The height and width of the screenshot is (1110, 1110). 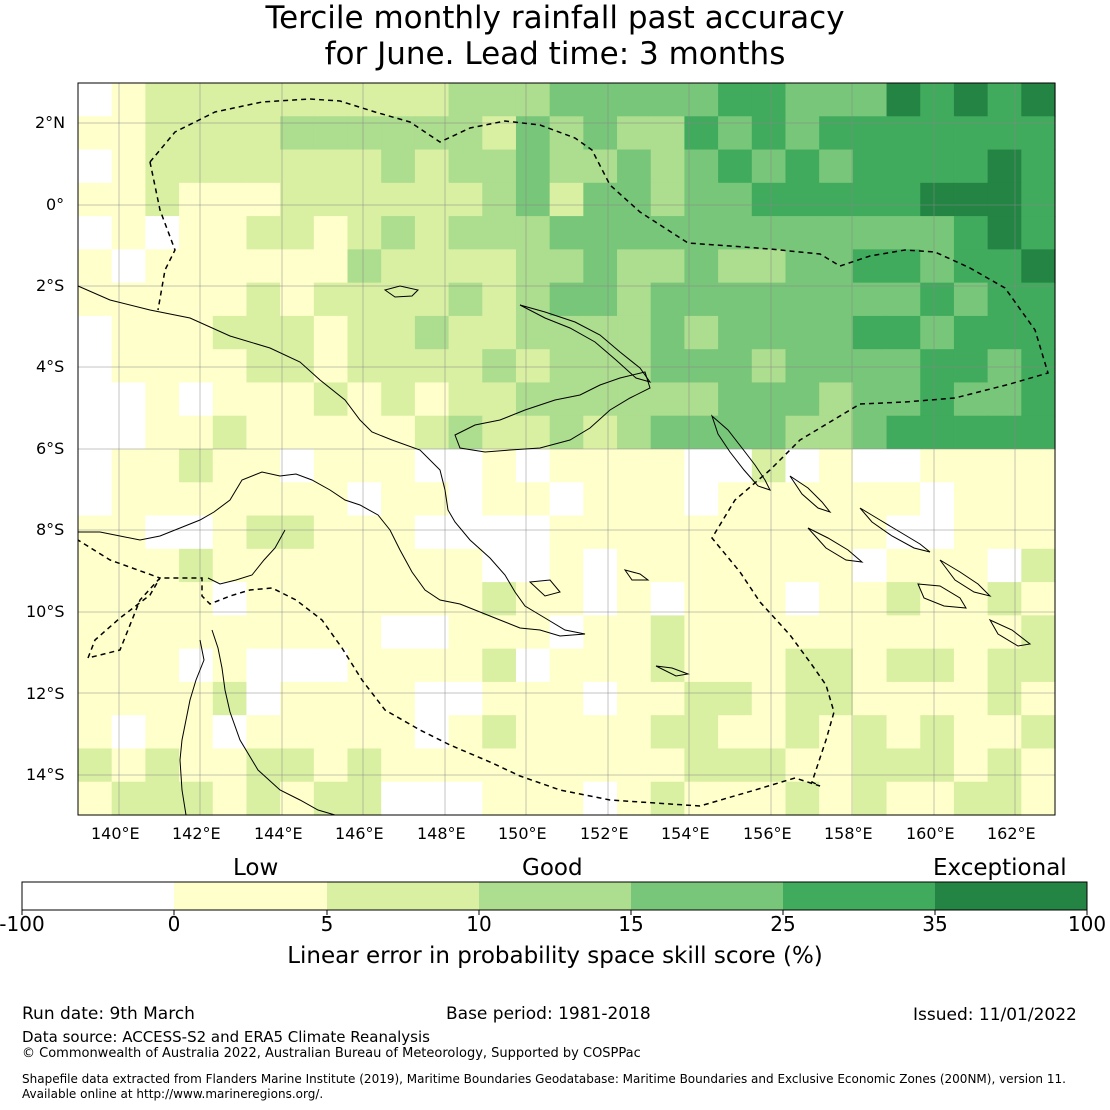 I want to click on new-guinea-coast, so click(x=331, y=461).